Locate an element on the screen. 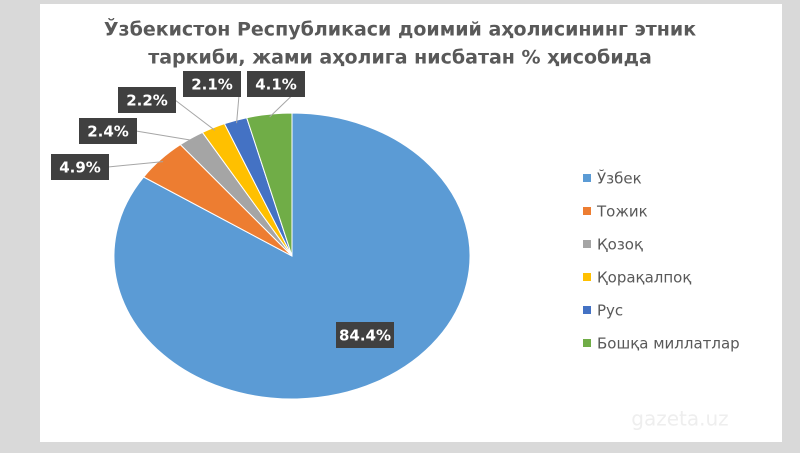 This screenshot has width=800, height=453. data-label: 2.2% is located at coordinates (147, 101).